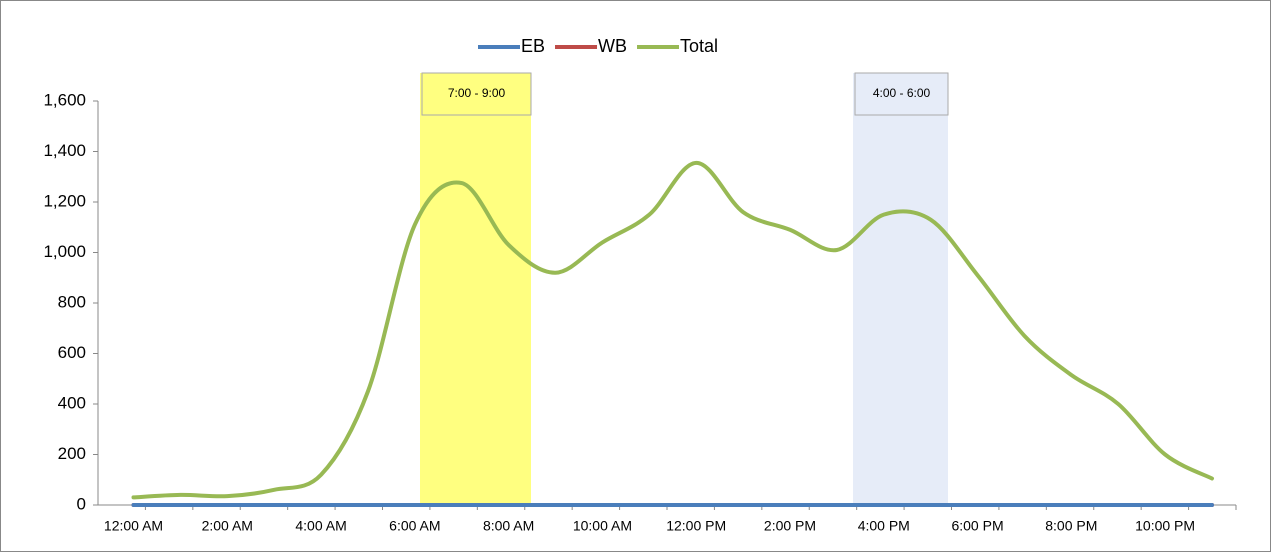 The width and height of the screenshot is (1271, 552). Describe the element at coordinates (612, 46) in the screenshot. I see `legend-label: WB` at that location.